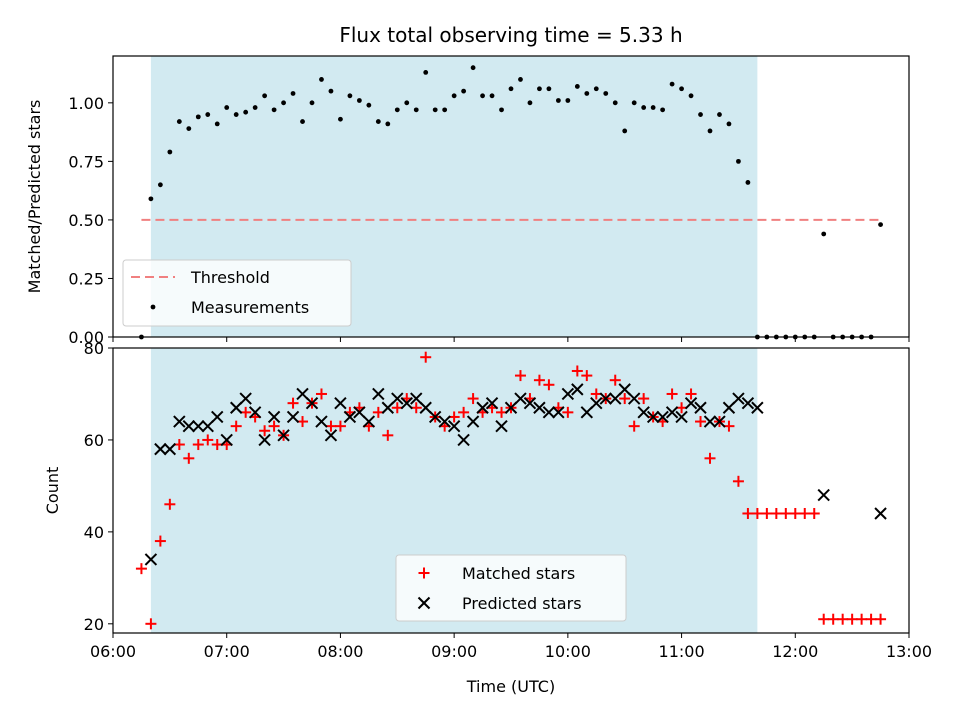 The height and width of the screenshot is (725, 960). Describe the element at coordinates (237, 293) in the screenshot. I see `top-legend: Threshold Measurements` at that location.